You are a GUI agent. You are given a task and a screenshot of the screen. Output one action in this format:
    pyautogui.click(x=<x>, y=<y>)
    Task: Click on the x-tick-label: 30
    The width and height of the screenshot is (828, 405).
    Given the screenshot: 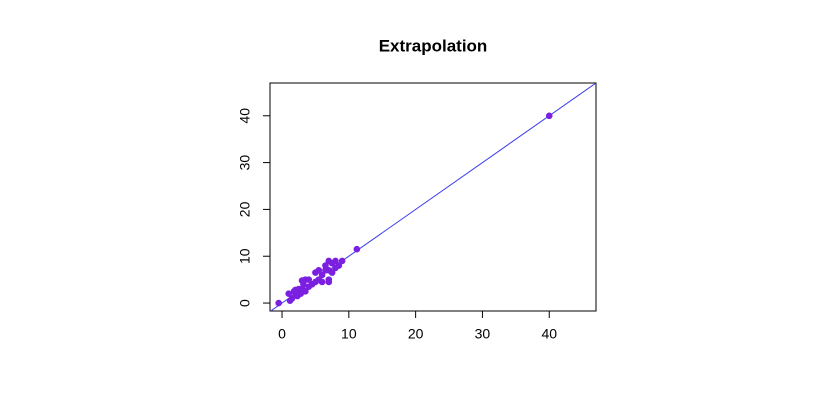 What is the action you would take?
    pyautogui.click(x=483, y=334)
    